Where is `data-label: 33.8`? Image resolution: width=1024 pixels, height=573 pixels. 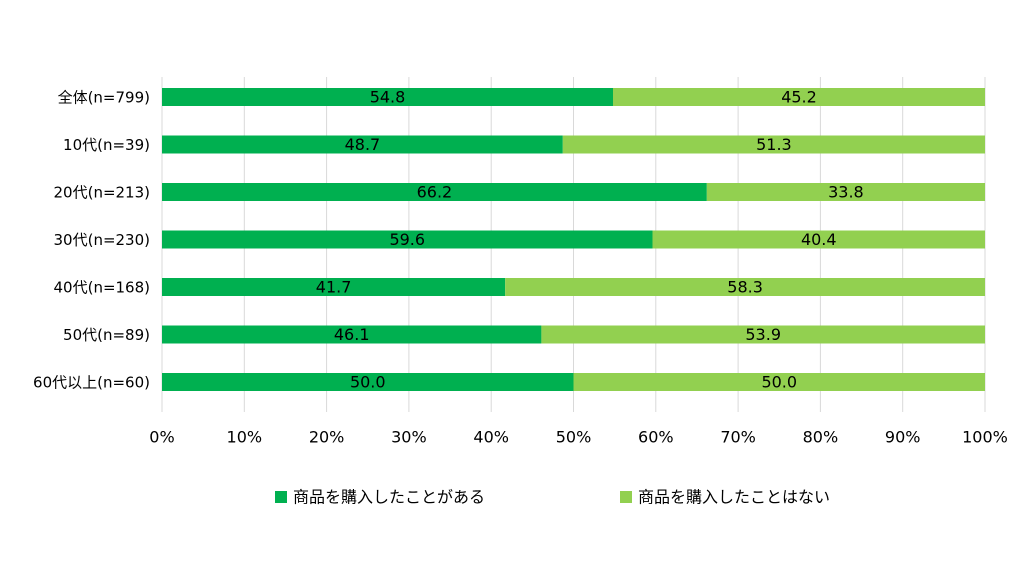
data-label: 33.8 is located at coordinates (846, 192).